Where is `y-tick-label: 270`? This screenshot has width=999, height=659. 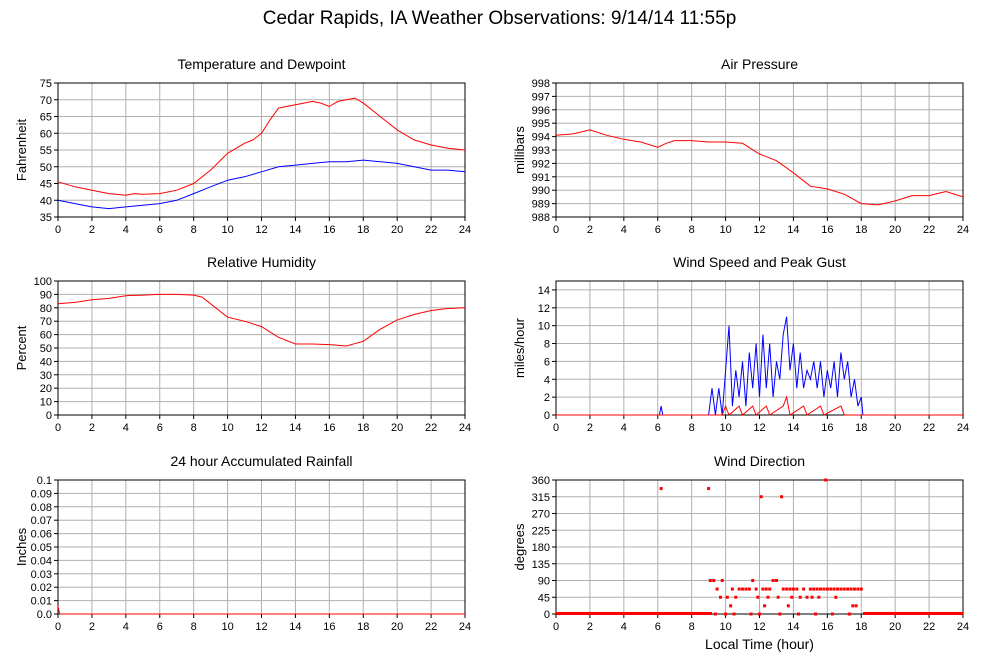 y-tick-label: 270 is located at coordinates (541, 515).